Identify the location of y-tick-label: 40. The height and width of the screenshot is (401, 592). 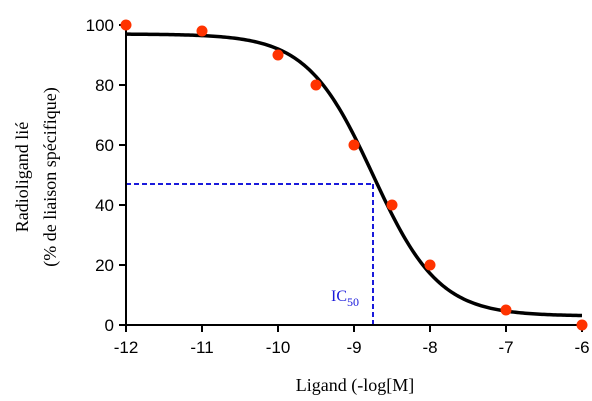
(104, 205).